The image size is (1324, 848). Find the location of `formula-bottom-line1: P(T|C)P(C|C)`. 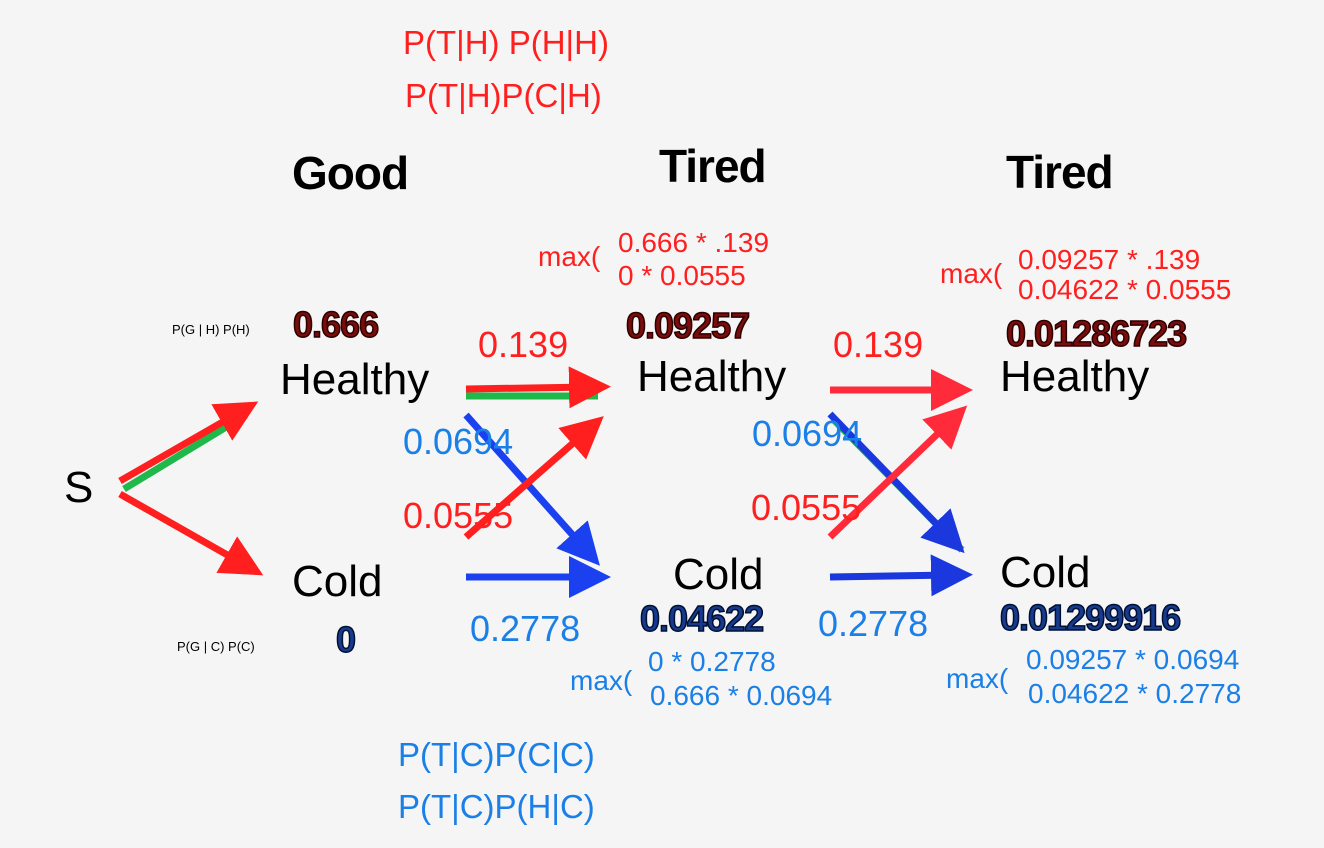

formula-bottom-line1: P(T|C)P(C|C) is located at coordinates (496, 754).